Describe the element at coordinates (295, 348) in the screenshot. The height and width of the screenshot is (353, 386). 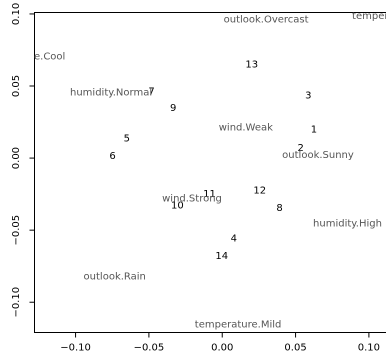
I see `x-tick-label: 0.05` at that location.